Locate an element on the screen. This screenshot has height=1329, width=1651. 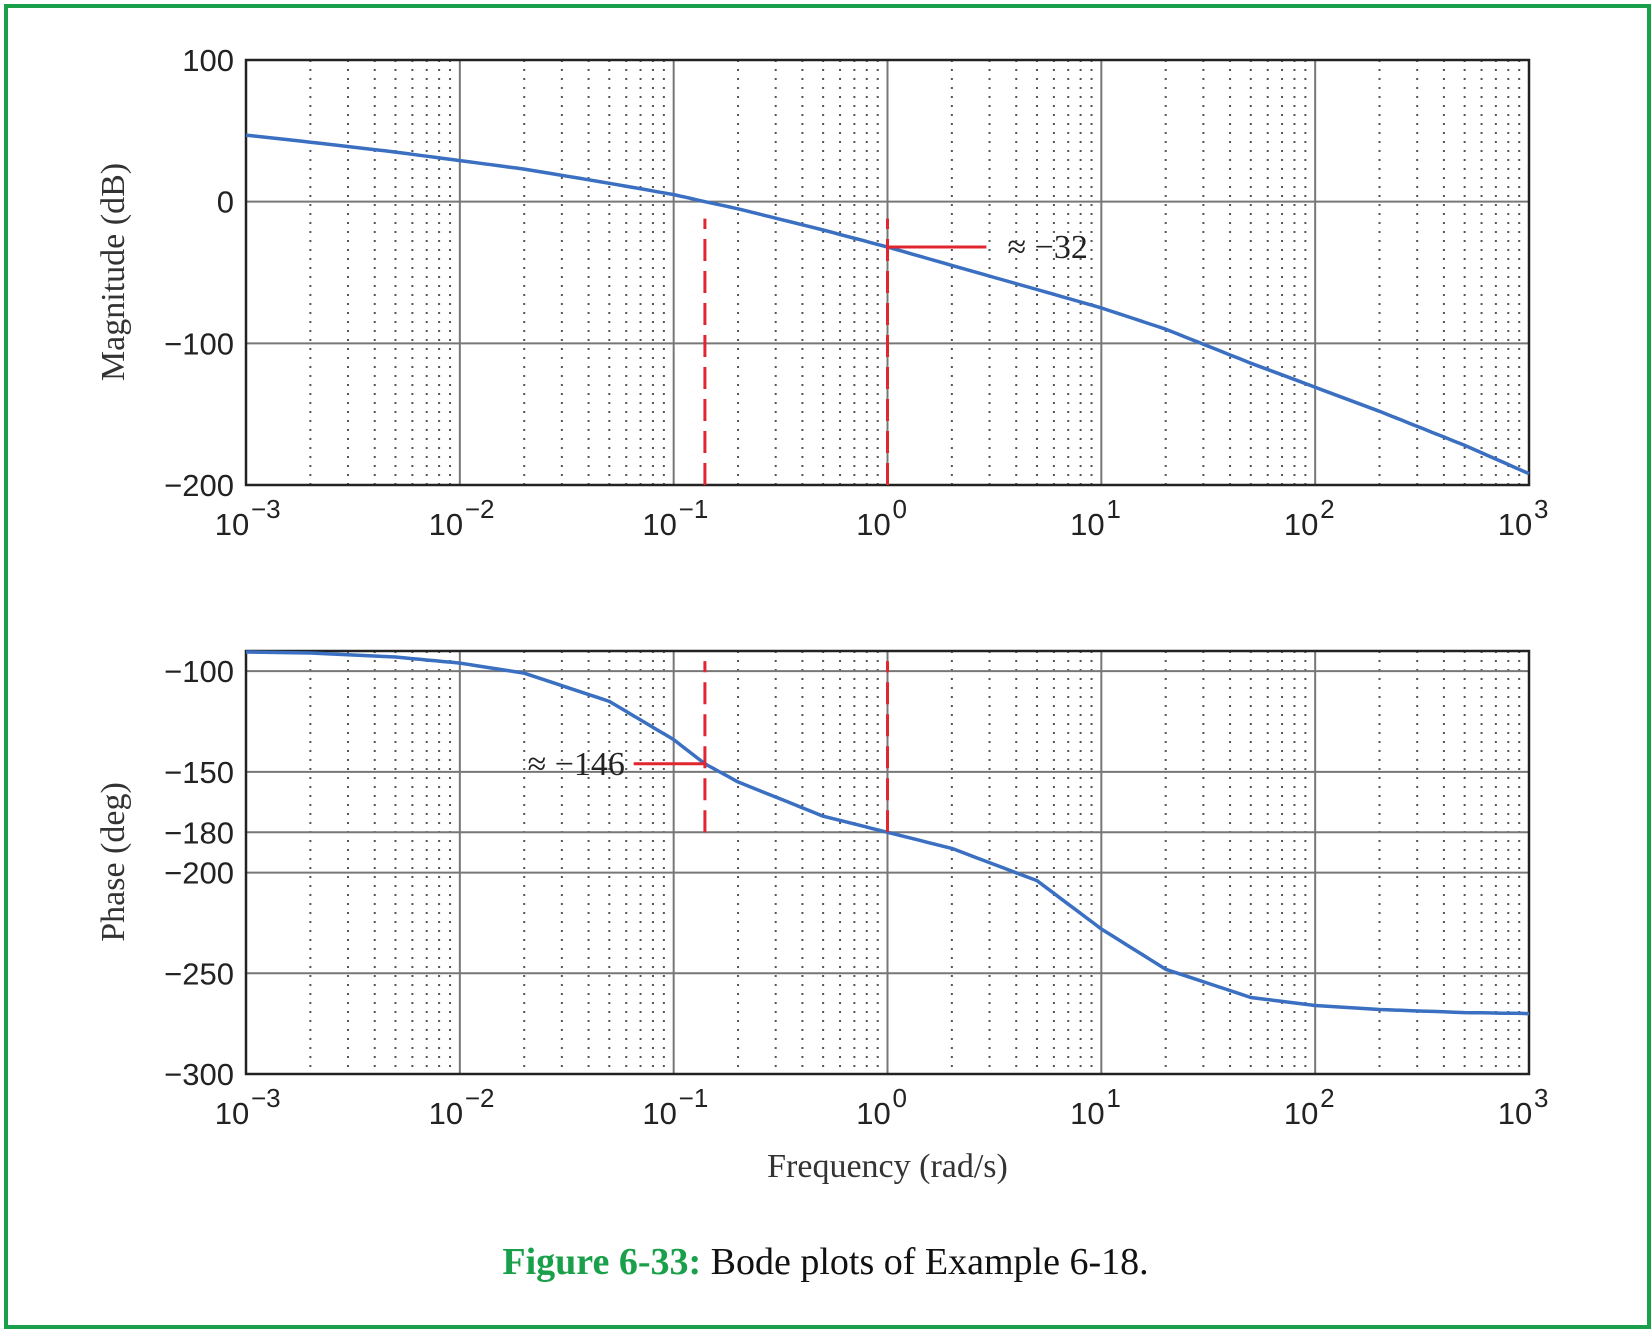
value-annotation: ≈ −146 is located at coordinates (576, 764).